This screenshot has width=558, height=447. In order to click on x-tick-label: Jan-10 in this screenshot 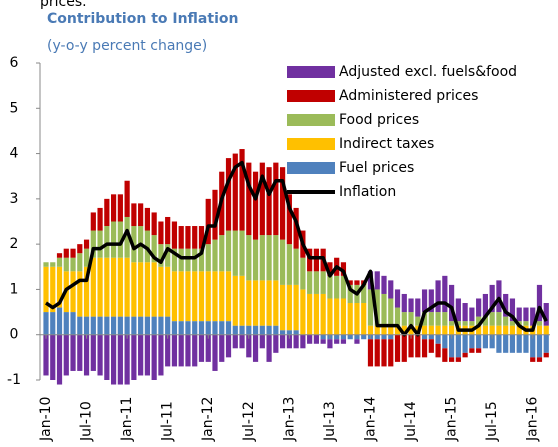, I will do `click(46, 419)`.